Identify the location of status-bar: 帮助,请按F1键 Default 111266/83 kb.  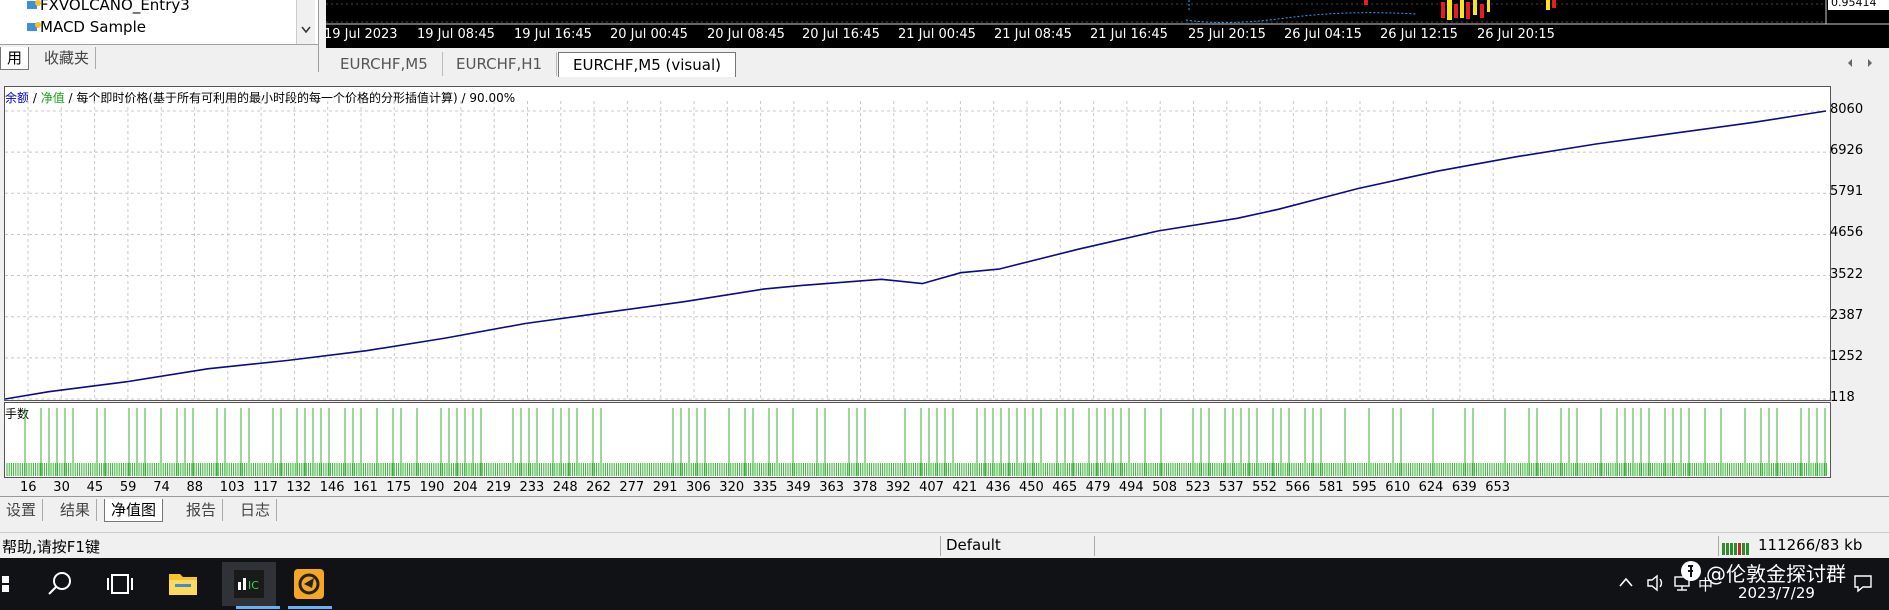
(944, 545).